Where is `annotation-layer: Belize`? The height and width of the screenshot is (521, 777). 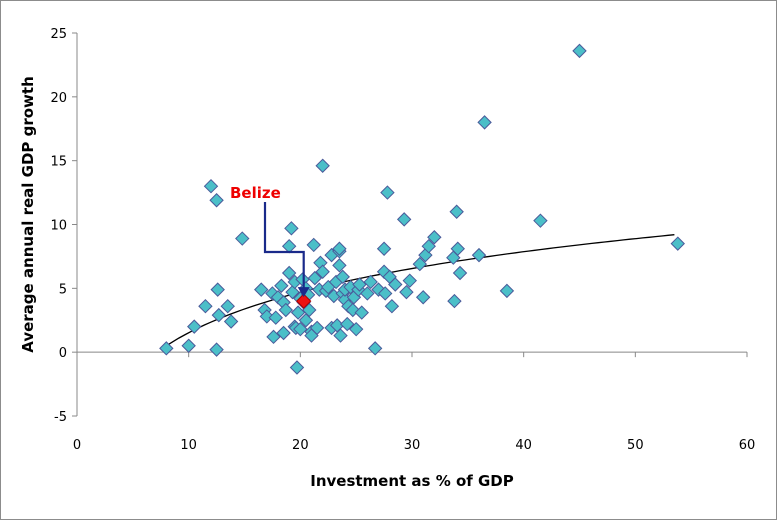 annotation-layer: Belize is located at coordinates (270, 241).